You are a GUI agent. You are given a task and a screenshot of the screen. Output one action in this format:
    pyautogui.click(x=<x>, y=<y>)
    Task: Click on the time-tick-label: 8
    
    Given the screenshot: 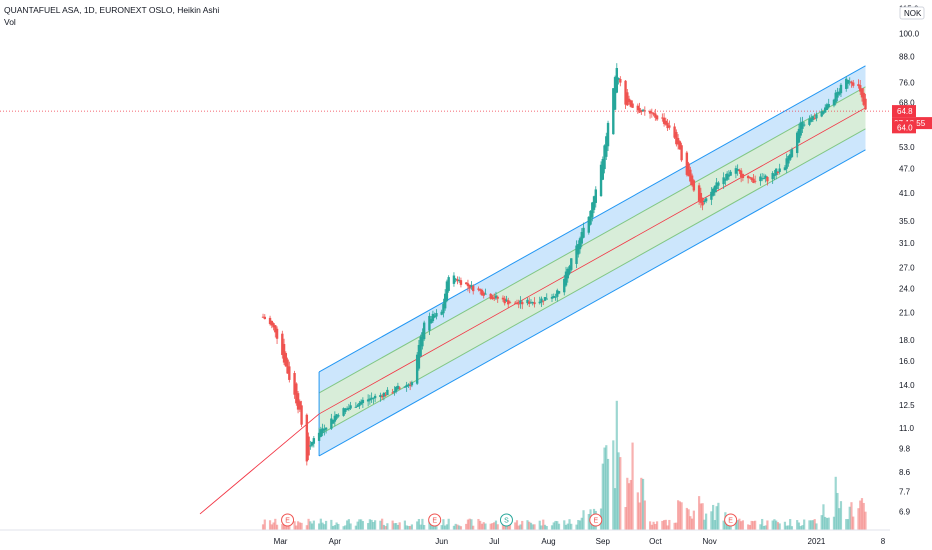 What is the action you would take?
    pyautogui.click(x=883, y=541)
    